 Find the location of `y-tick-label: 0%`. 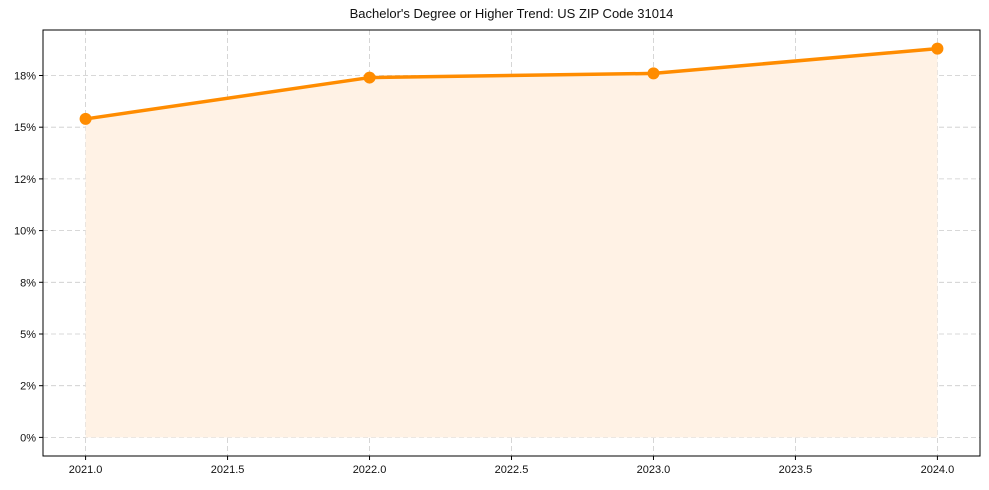

y-tick-label: 0% is located at coordinates (28, 438).